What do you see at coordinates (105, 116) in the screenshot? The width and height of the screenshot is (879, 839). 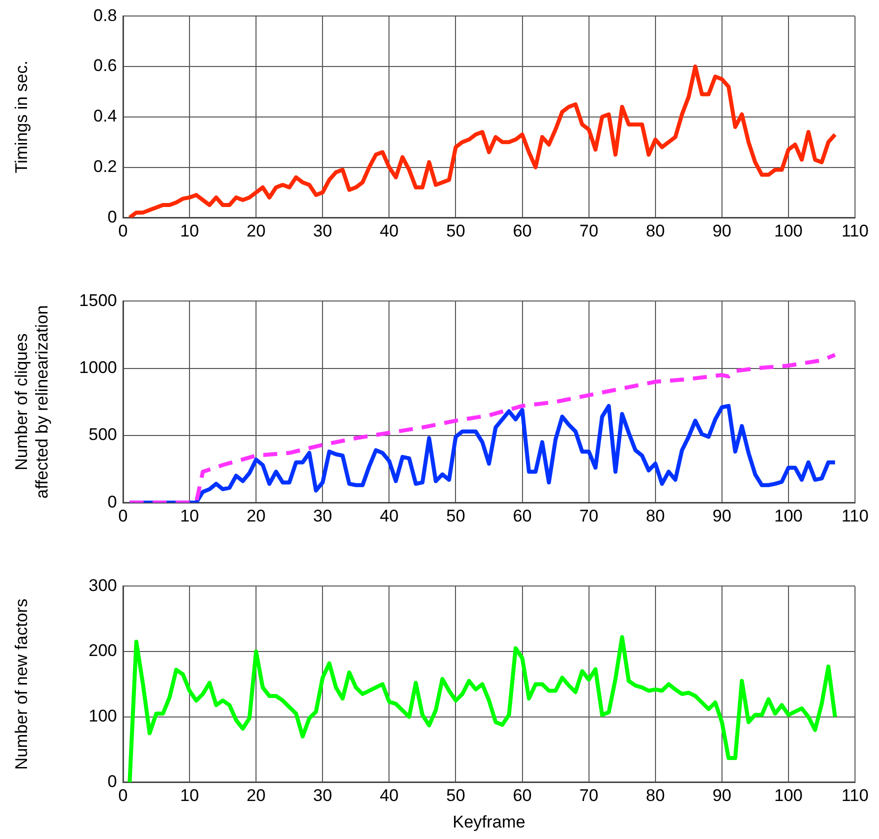 I see `y-tick-label: 0.4` at bounding box center [105, 116].